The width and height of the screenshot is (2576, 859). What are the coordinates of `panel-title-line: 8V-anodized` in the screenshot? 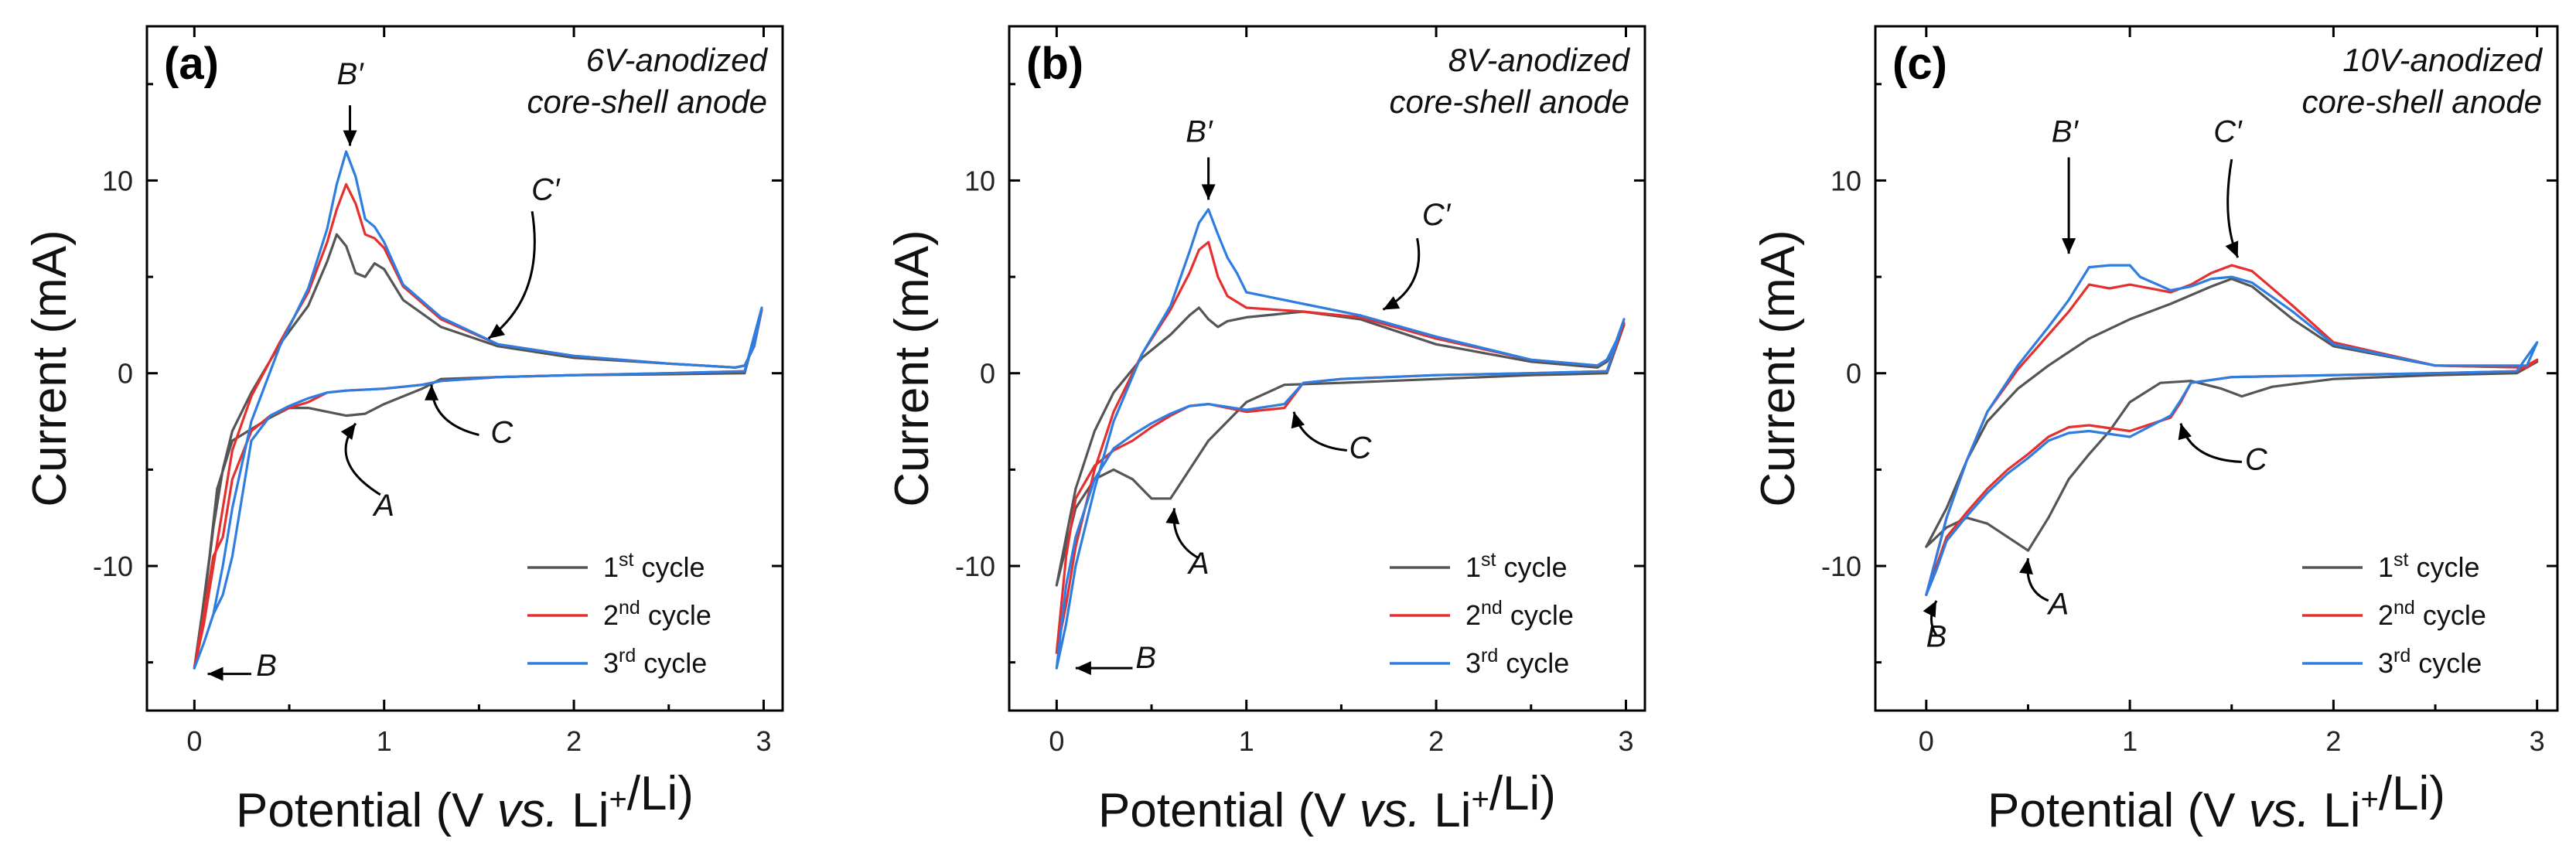 It's located at (1539, 60).